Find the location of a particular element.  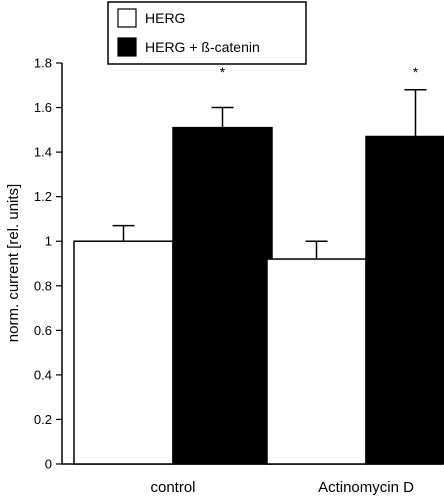

legend-label-herg-beta-catenin: HERG + ß-catenin is located at coordinates (202, 47).